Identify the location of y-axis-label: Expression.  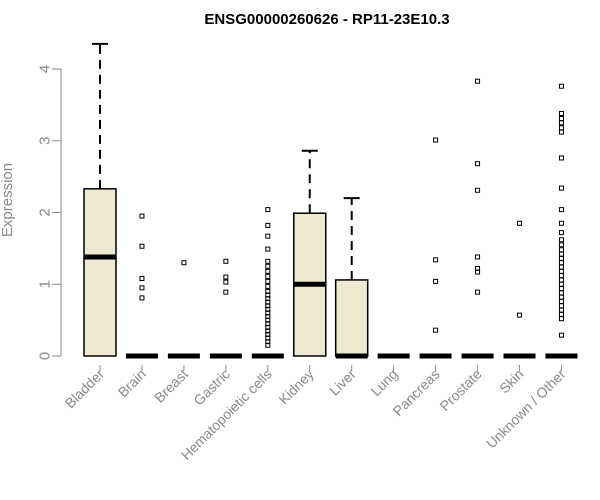
(8, 200).